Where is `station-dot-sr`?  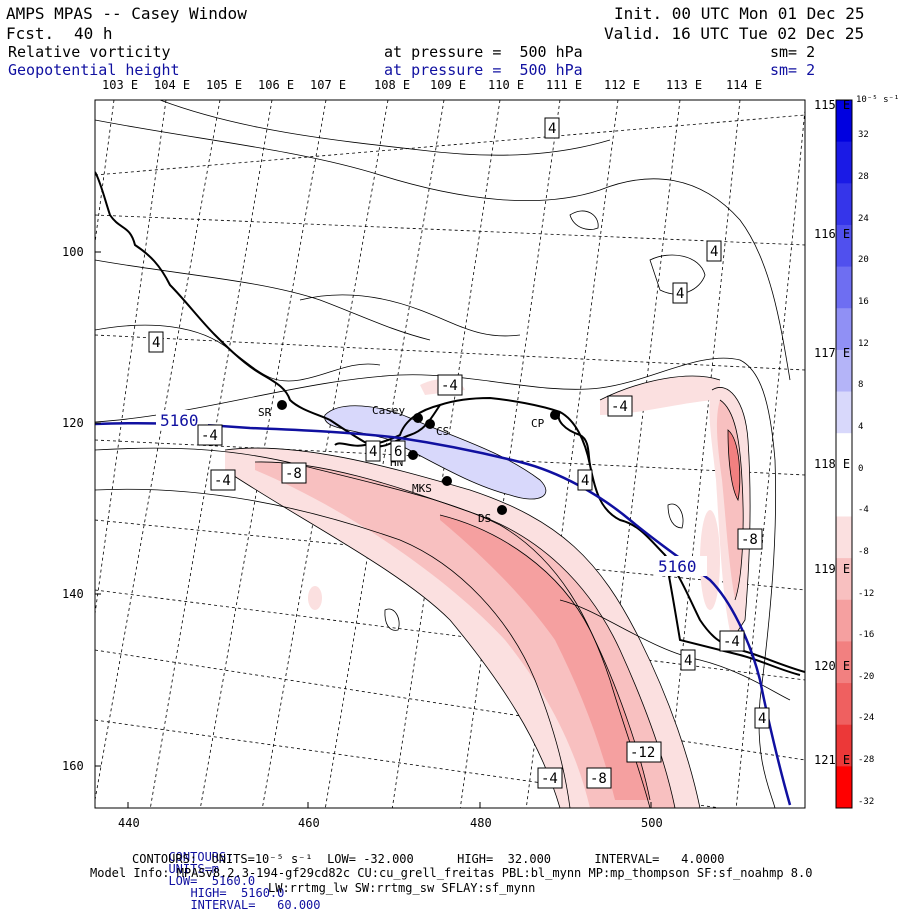
station-dot-sr is located at coordinates (282, 405).